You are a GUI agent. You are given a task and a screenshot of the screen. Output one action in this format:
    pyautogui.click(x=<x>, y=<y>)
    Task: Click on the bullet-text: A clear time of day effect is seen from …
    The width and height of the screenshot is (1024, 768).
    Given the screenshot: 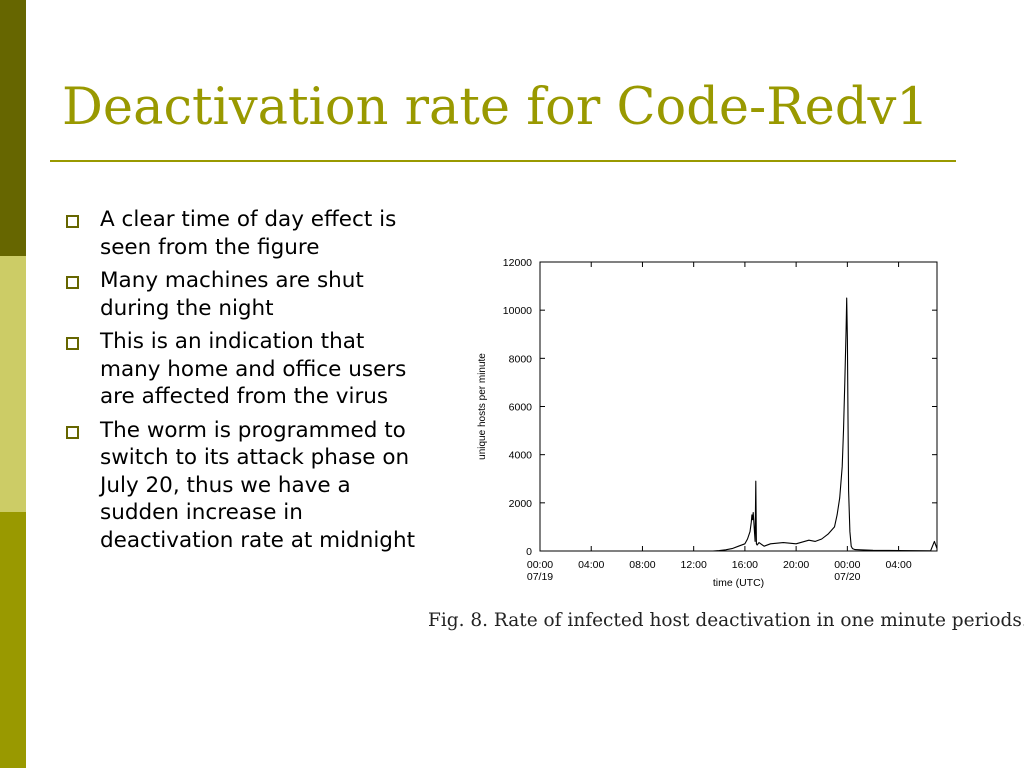 What is the action you would take?
    pyautogui.click(x=248, y=233)
    